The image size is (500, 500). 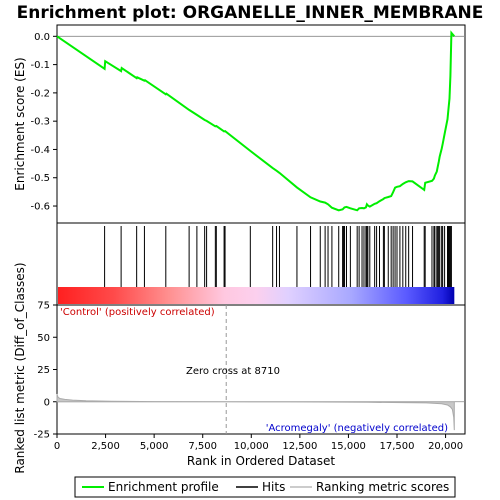 I want to click on legend-metric-label: Ranking metric scores, so click(x=382, y=487).